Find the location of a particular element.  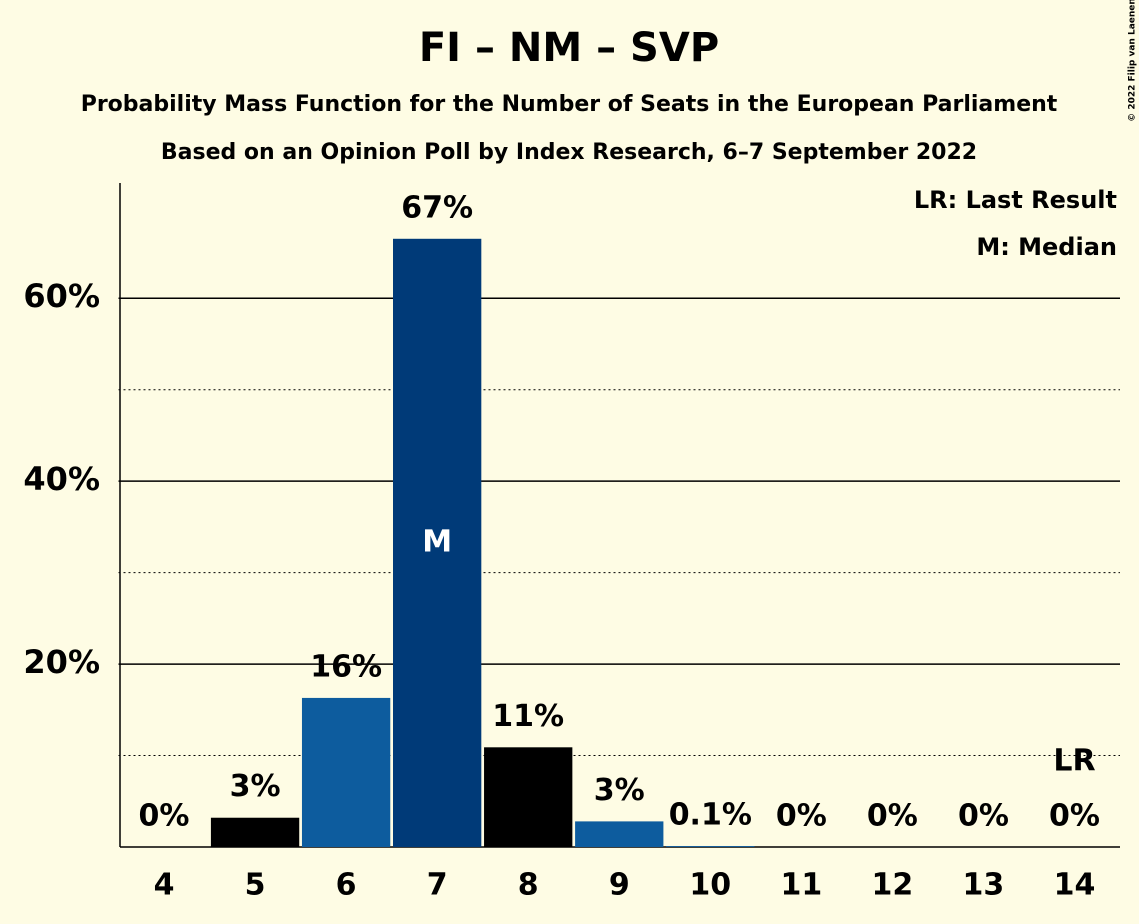

y-tick-label: 40% is located at coordinates (61, 479).